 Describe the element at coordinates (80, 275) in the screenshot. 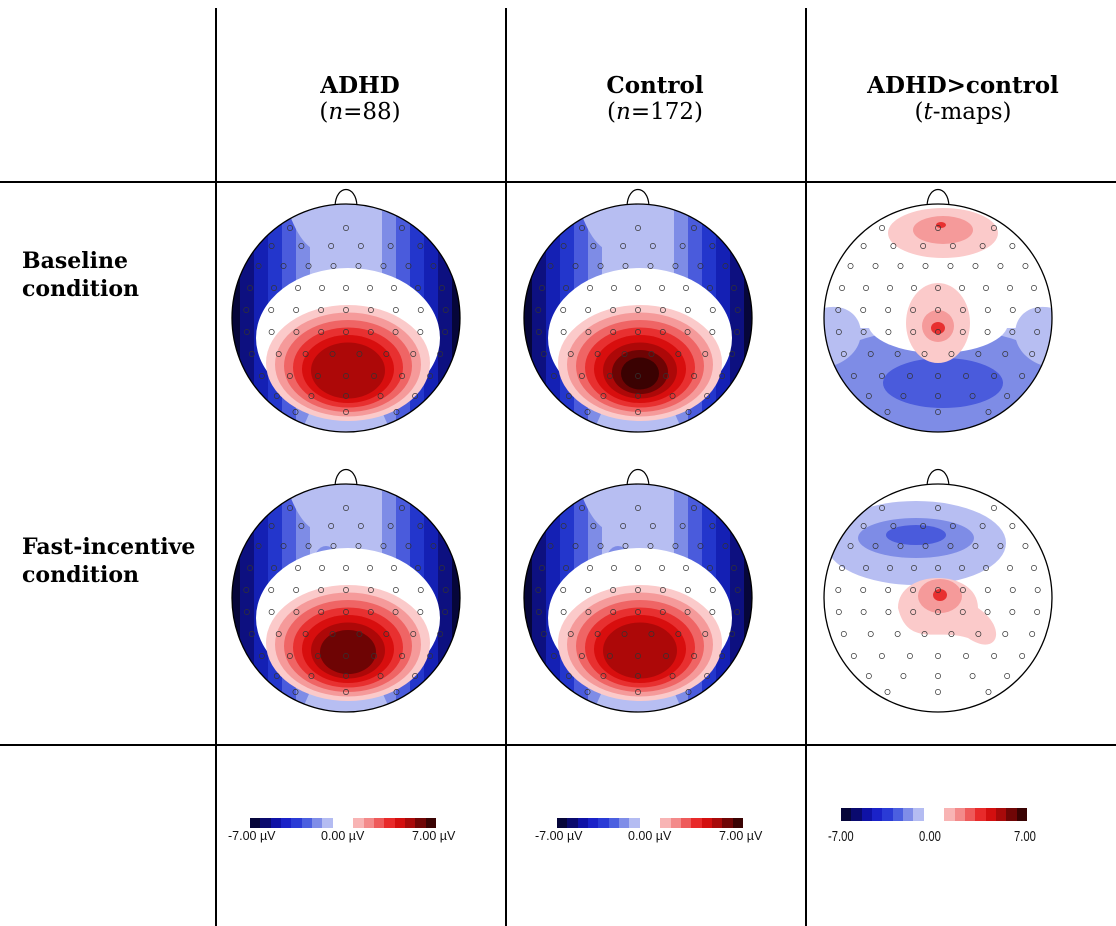

I see `row-label-baseline: Baseline condition` at that location.